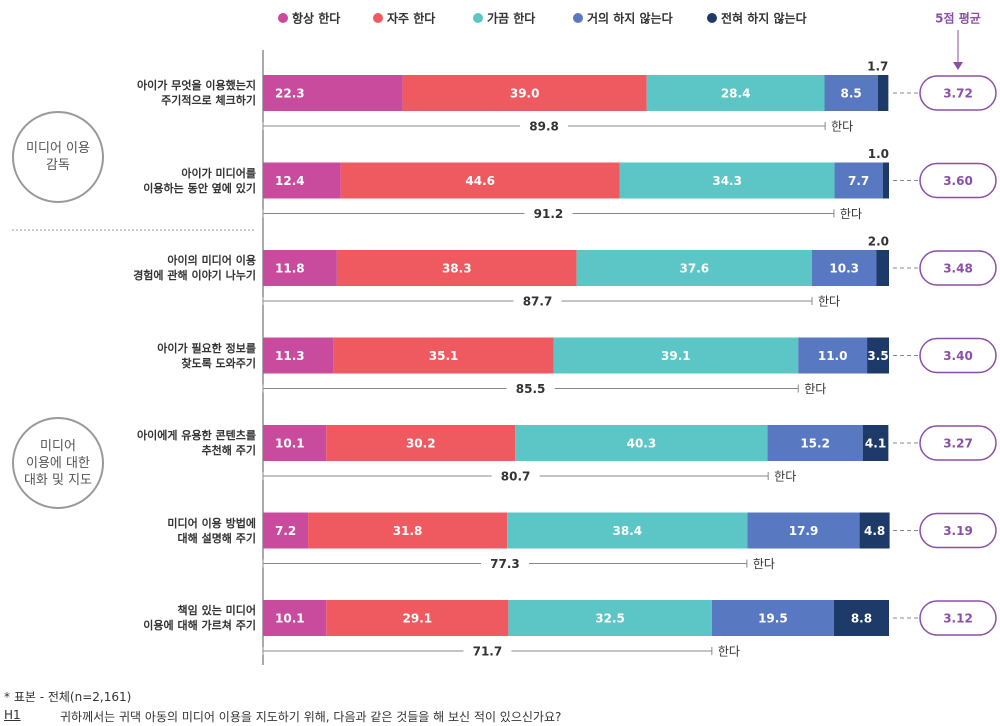 This screenshot has height=726, width=1000. Describe the element at coordinates (630, 18) in the screenshot. I see `legend-label: 거의 하지 않는다` at that location.